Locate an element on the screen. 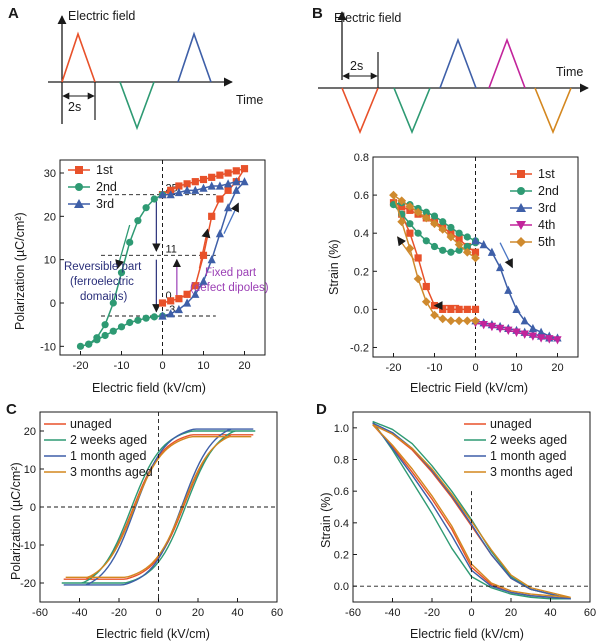 The image size is (600, 642). annot-reversible-1: Reversible part is located at coordinates (103, 267).